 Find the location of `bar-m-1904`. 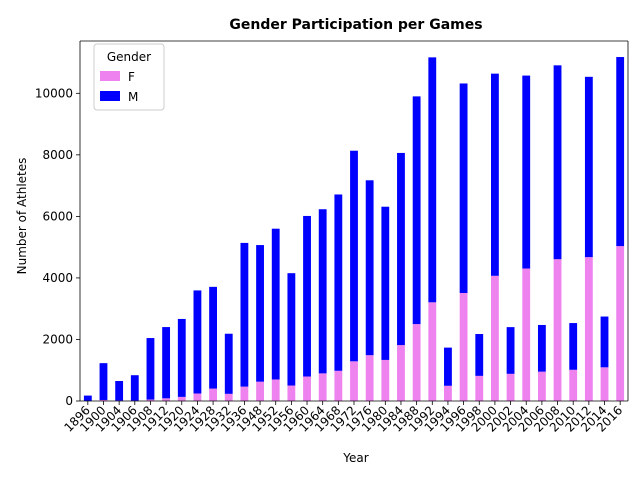

bar-m-1904 is located at coordinates (119, 391).